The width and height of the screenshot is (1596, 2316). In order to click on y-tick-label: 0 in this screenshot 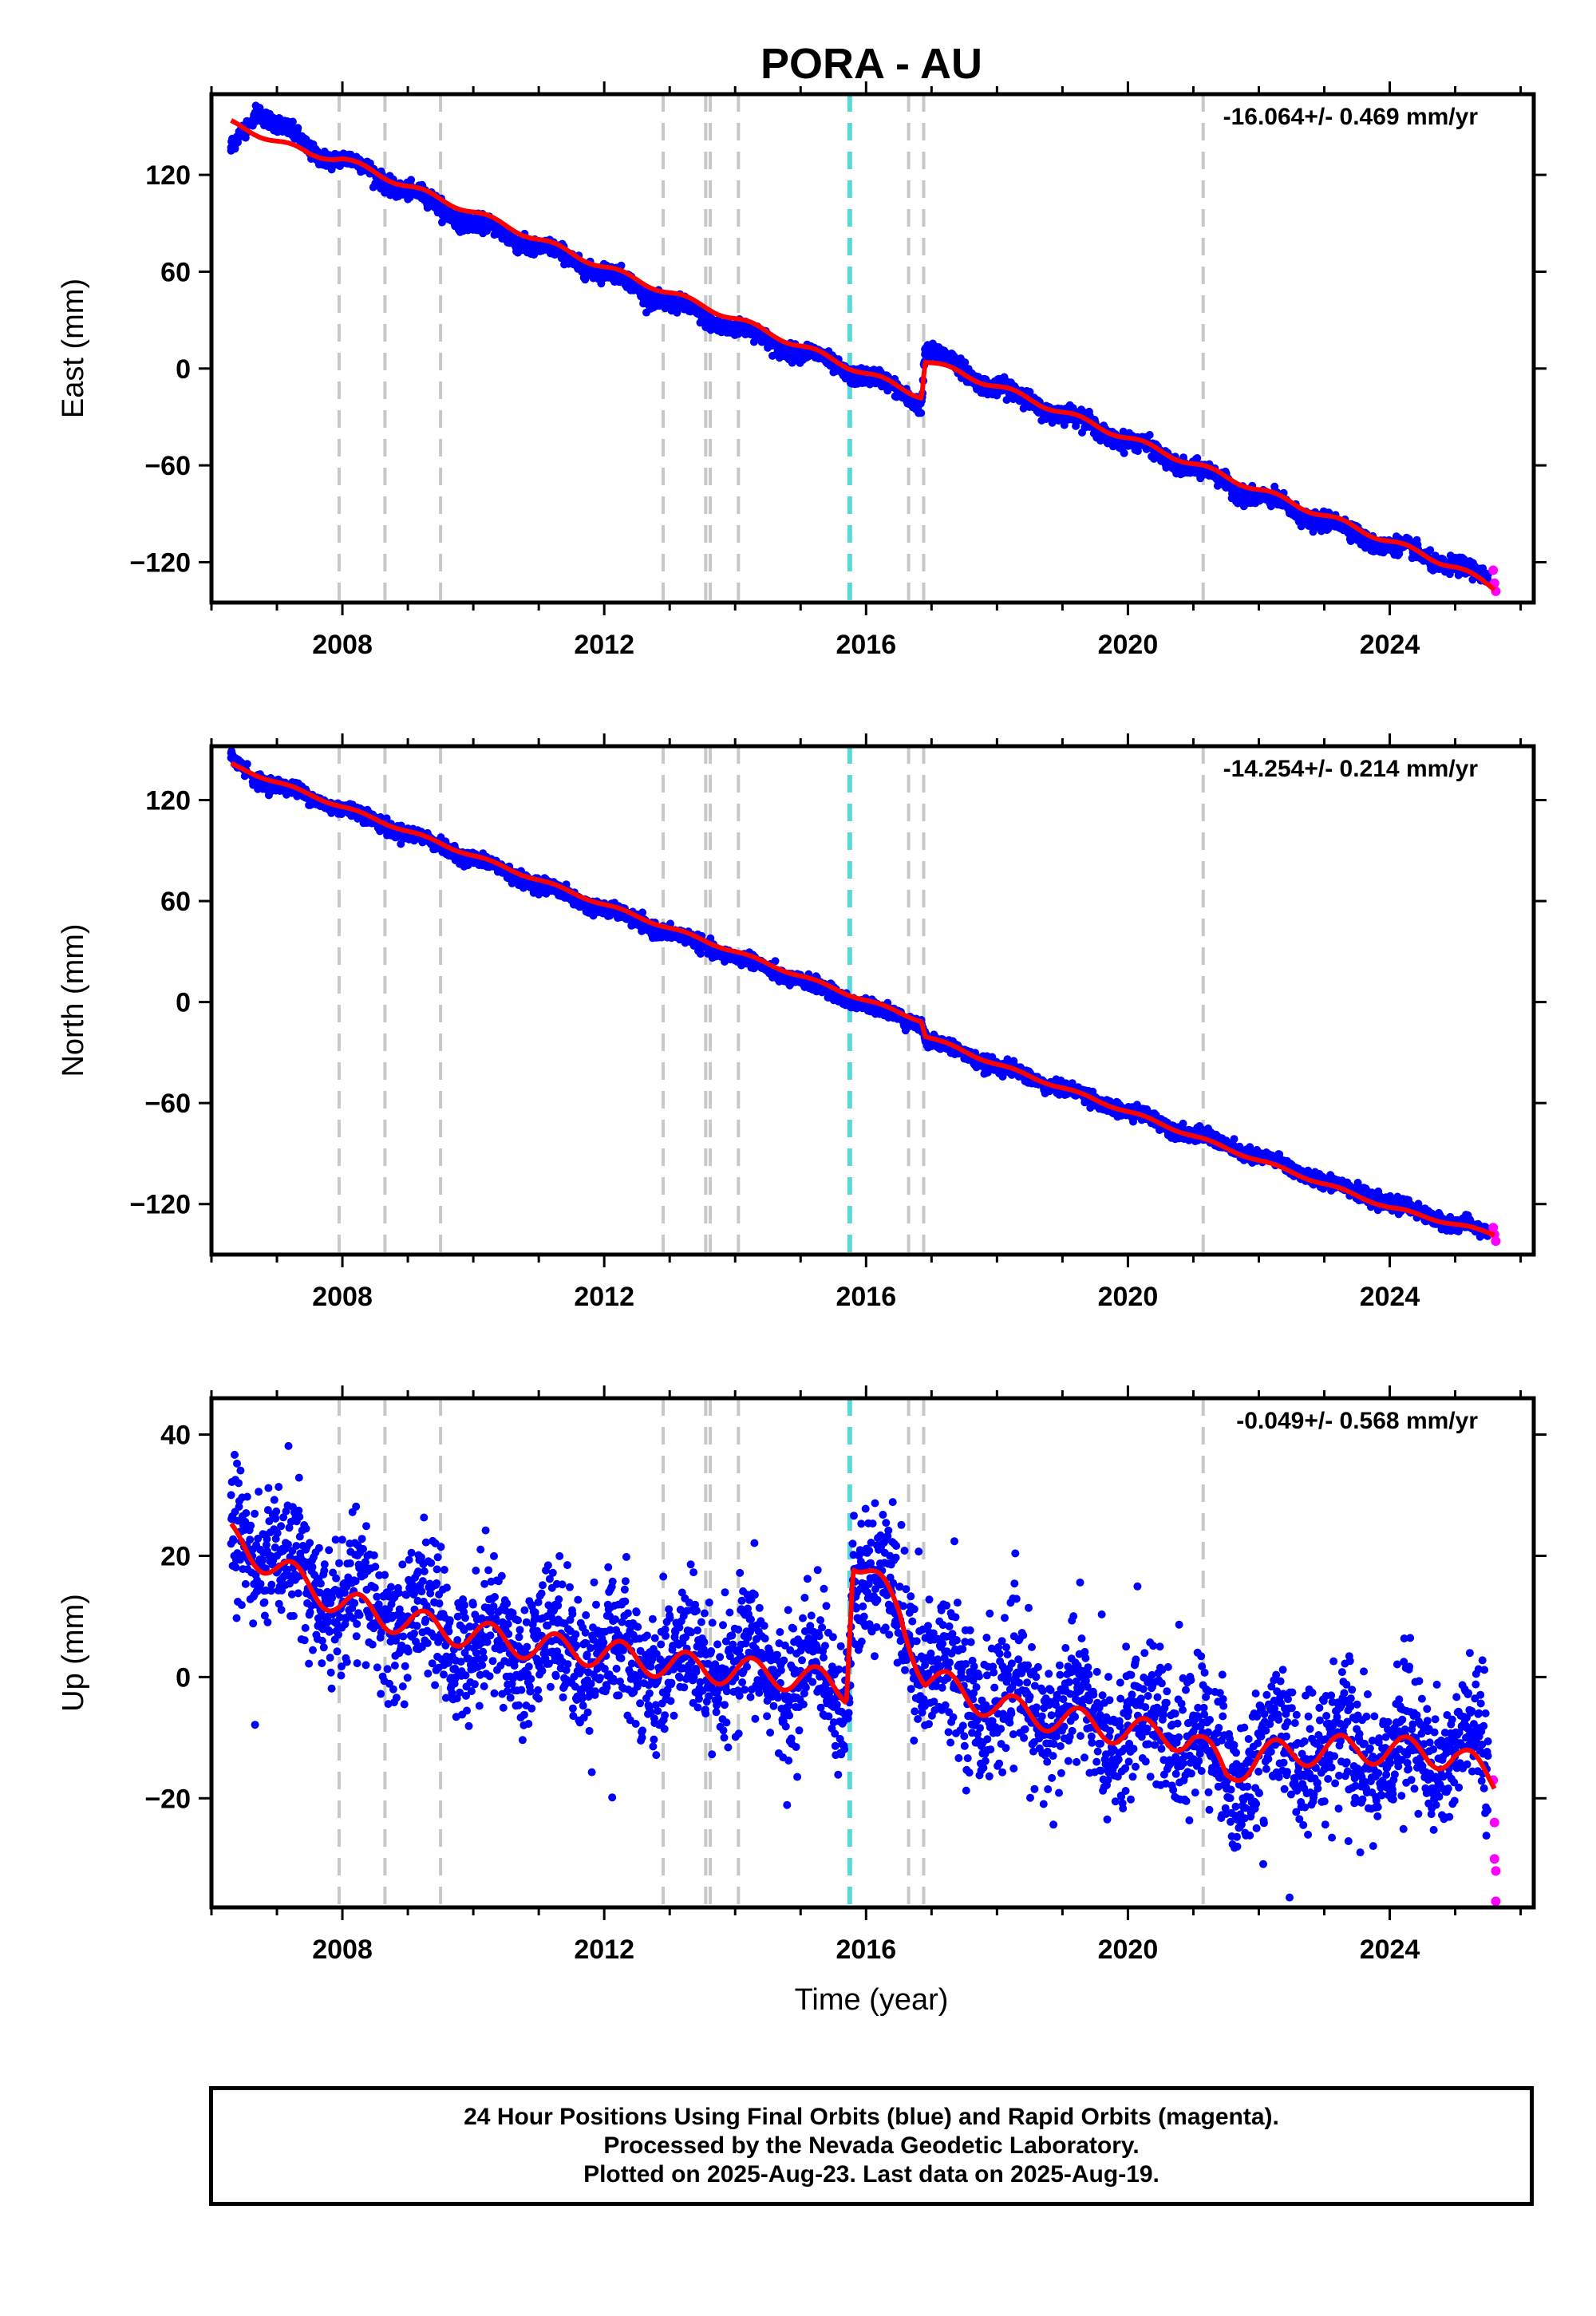, I will do `click(183, 369)`.